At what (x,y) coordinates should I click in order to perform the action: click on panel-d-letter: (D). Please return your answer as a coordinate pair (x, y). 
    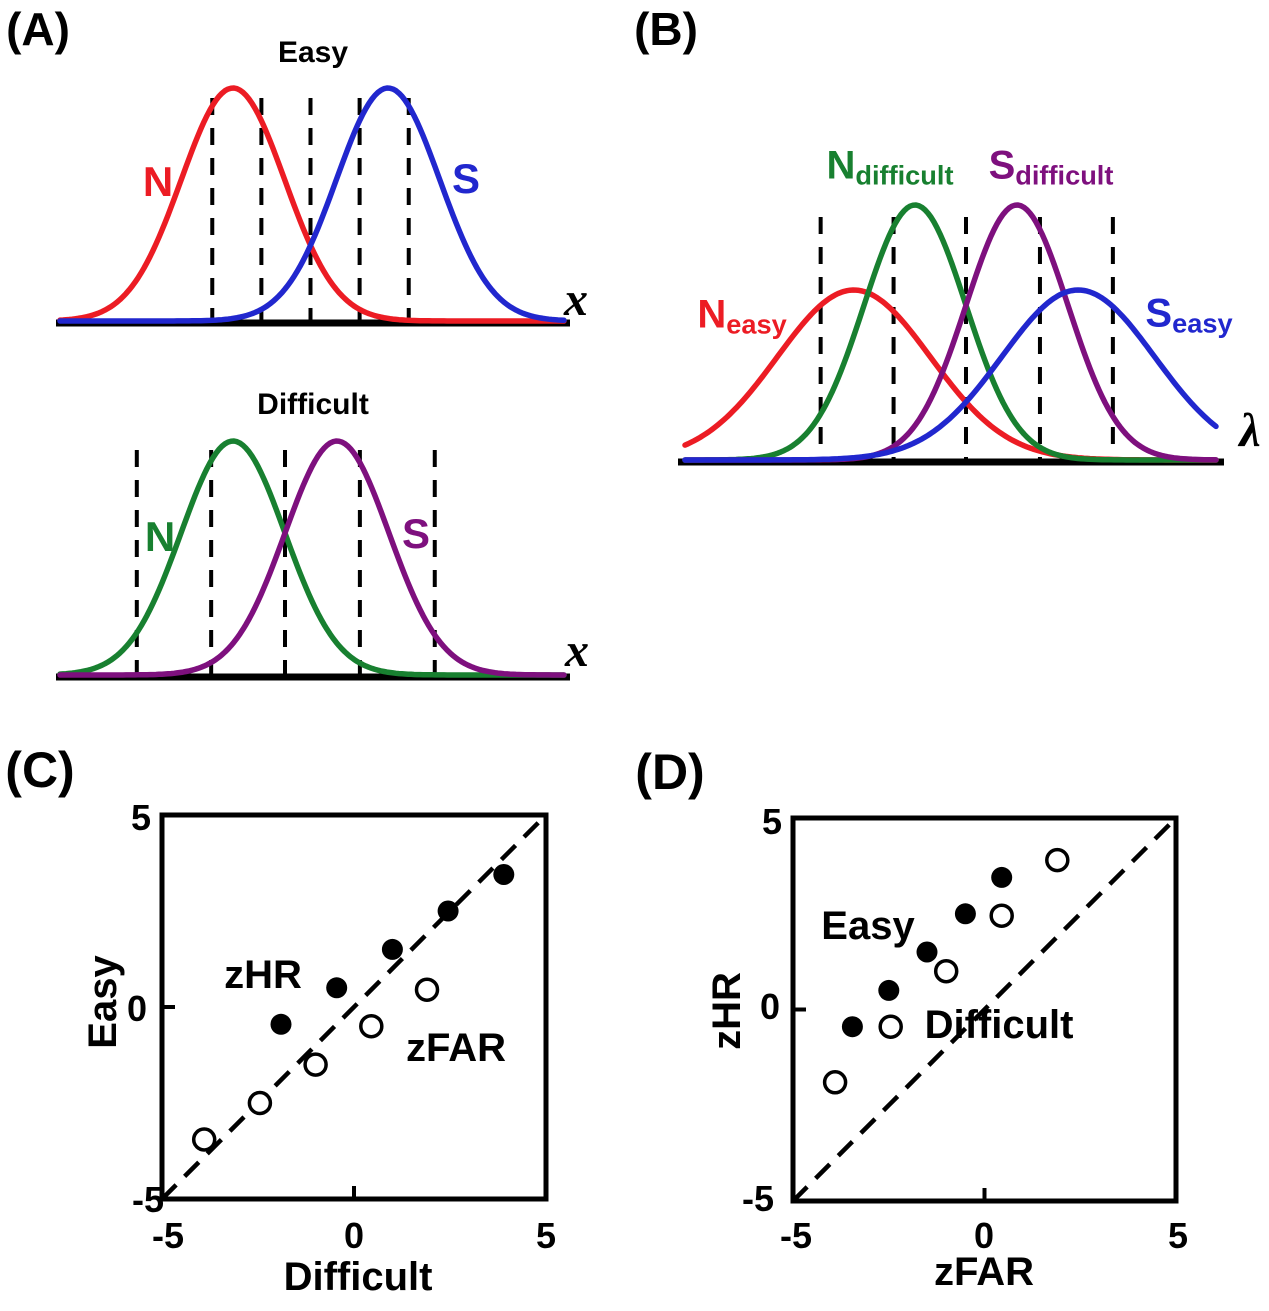
    Looking at the image, I should click on (670, 772).